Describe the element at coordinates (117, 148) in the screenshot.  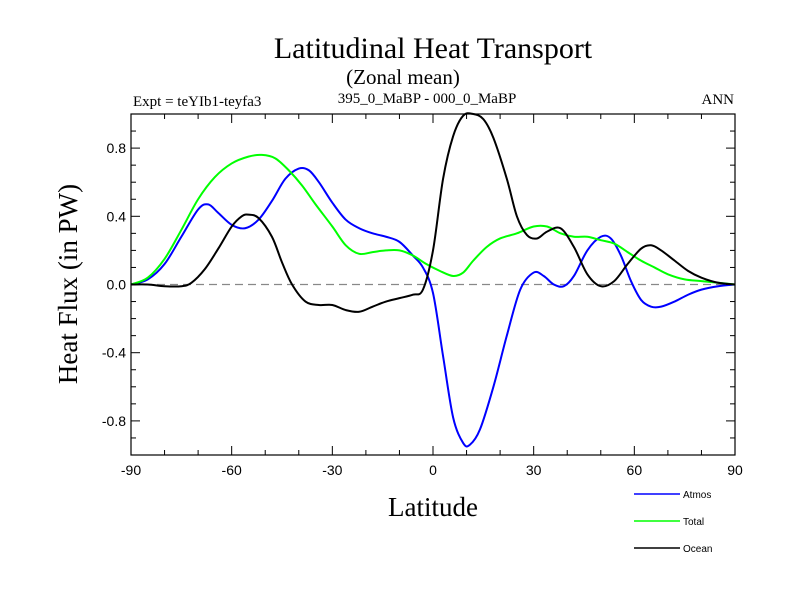
I see `y-tick-label: 0.8` at that location.